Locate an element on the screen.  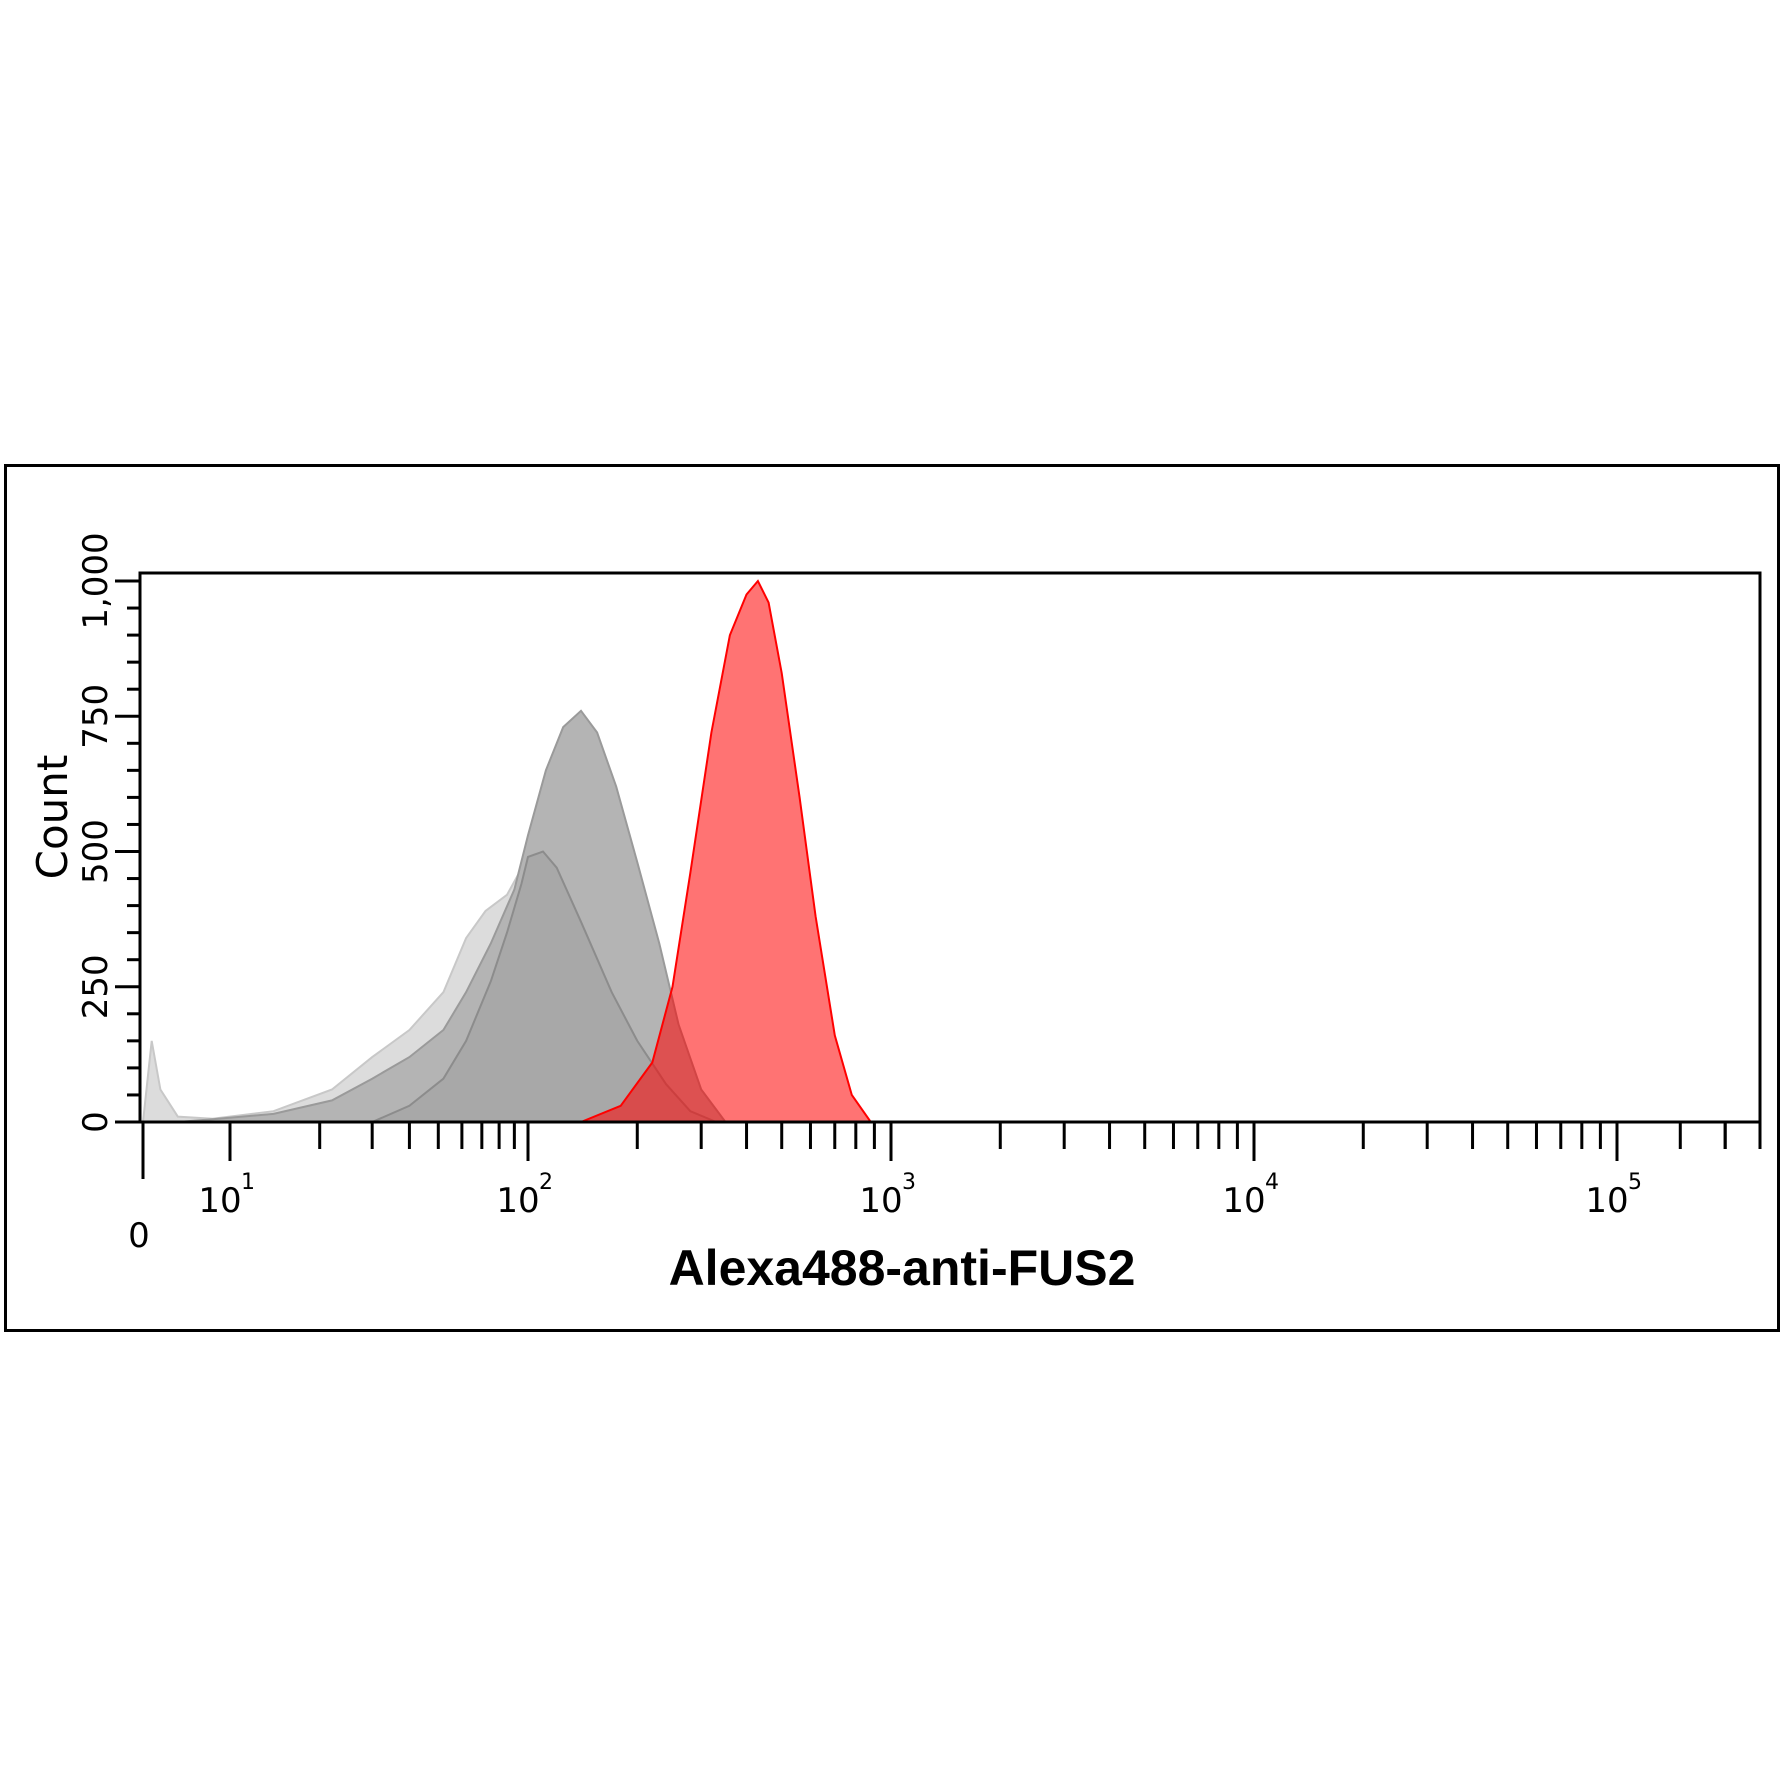
y-axis-title: Count is located at coordinates (52, 817).